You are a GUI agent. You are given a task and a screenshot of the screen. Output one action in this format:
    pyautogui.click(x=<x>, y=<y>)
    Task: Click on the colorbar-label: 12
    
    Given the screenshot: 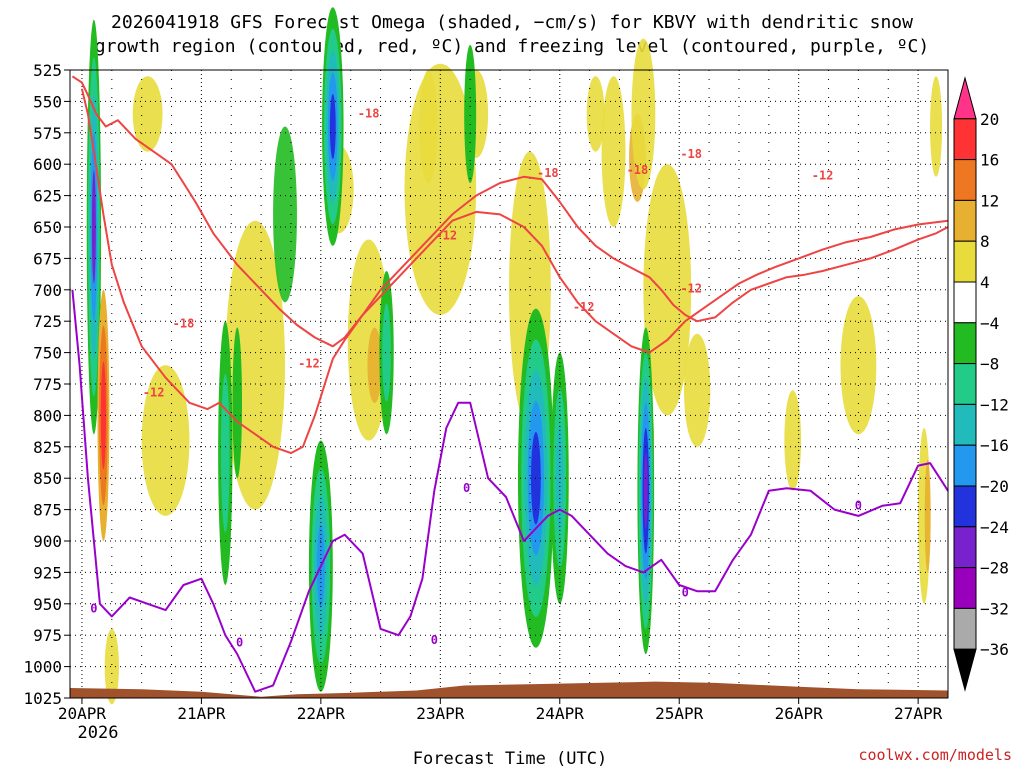 What is the action you would take?
    pyautogui.click(x=989, y=200)
    